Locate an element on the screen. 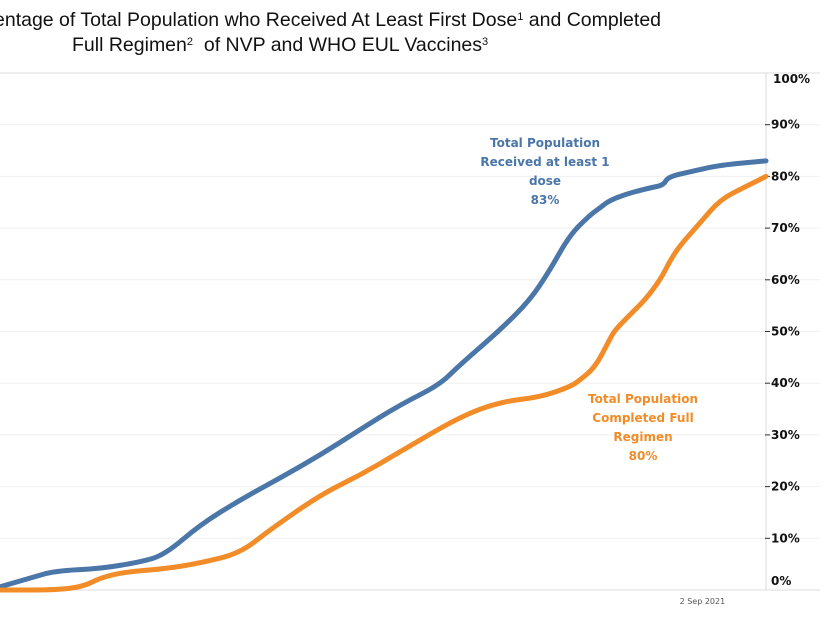 This screenshot has height=622, width=830. title-line-1-tail: and Completed is located at coordinates (592, 20).